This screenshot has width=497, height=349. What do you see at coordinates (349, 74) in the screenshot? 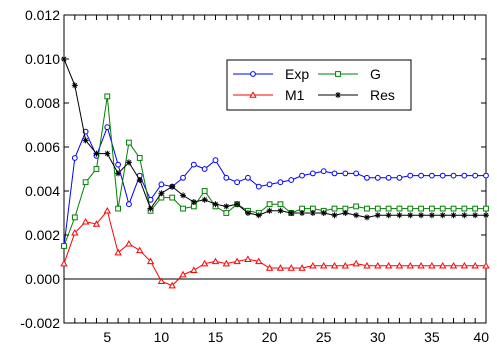
I see `legend-item-g: G` at bounding box center [349, 74].